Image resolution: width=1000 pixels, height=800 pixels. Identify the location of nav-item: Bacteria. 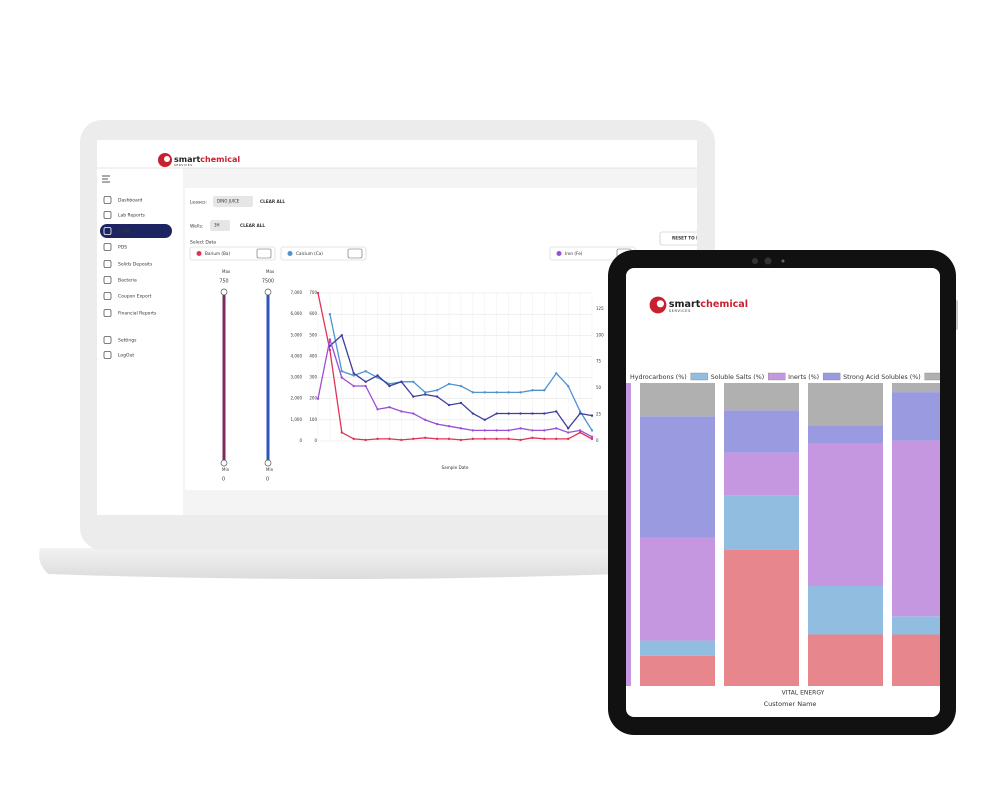
(127, 281).